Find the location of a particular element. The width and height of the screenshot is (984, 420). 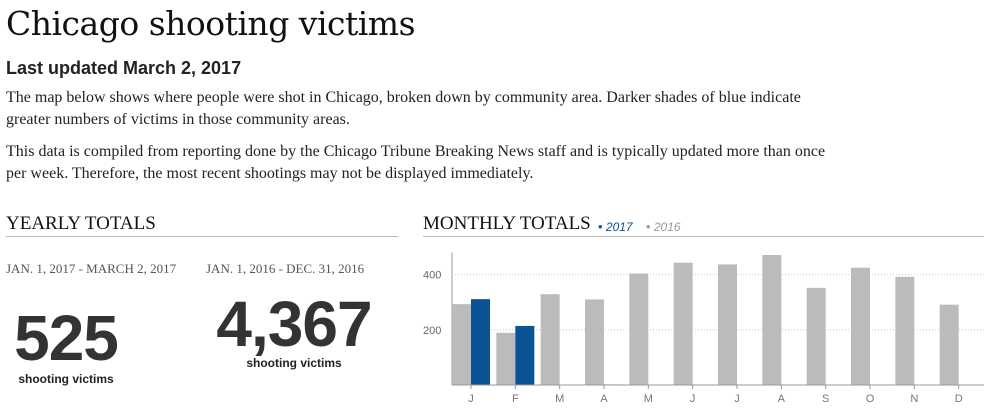

x-tick-label-10: N is located at coordinates (914, 399).